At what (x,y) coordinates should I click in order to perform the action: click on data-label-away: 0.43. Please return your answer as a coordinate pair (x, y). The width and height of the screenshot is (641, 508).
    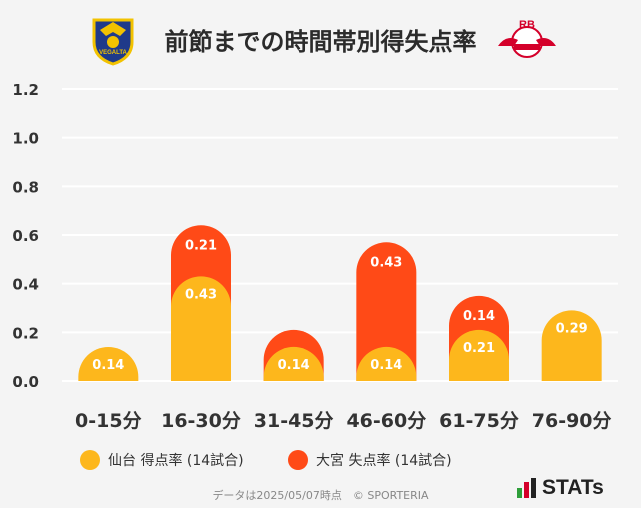
    Looking at the image, I should click on (386, 262).